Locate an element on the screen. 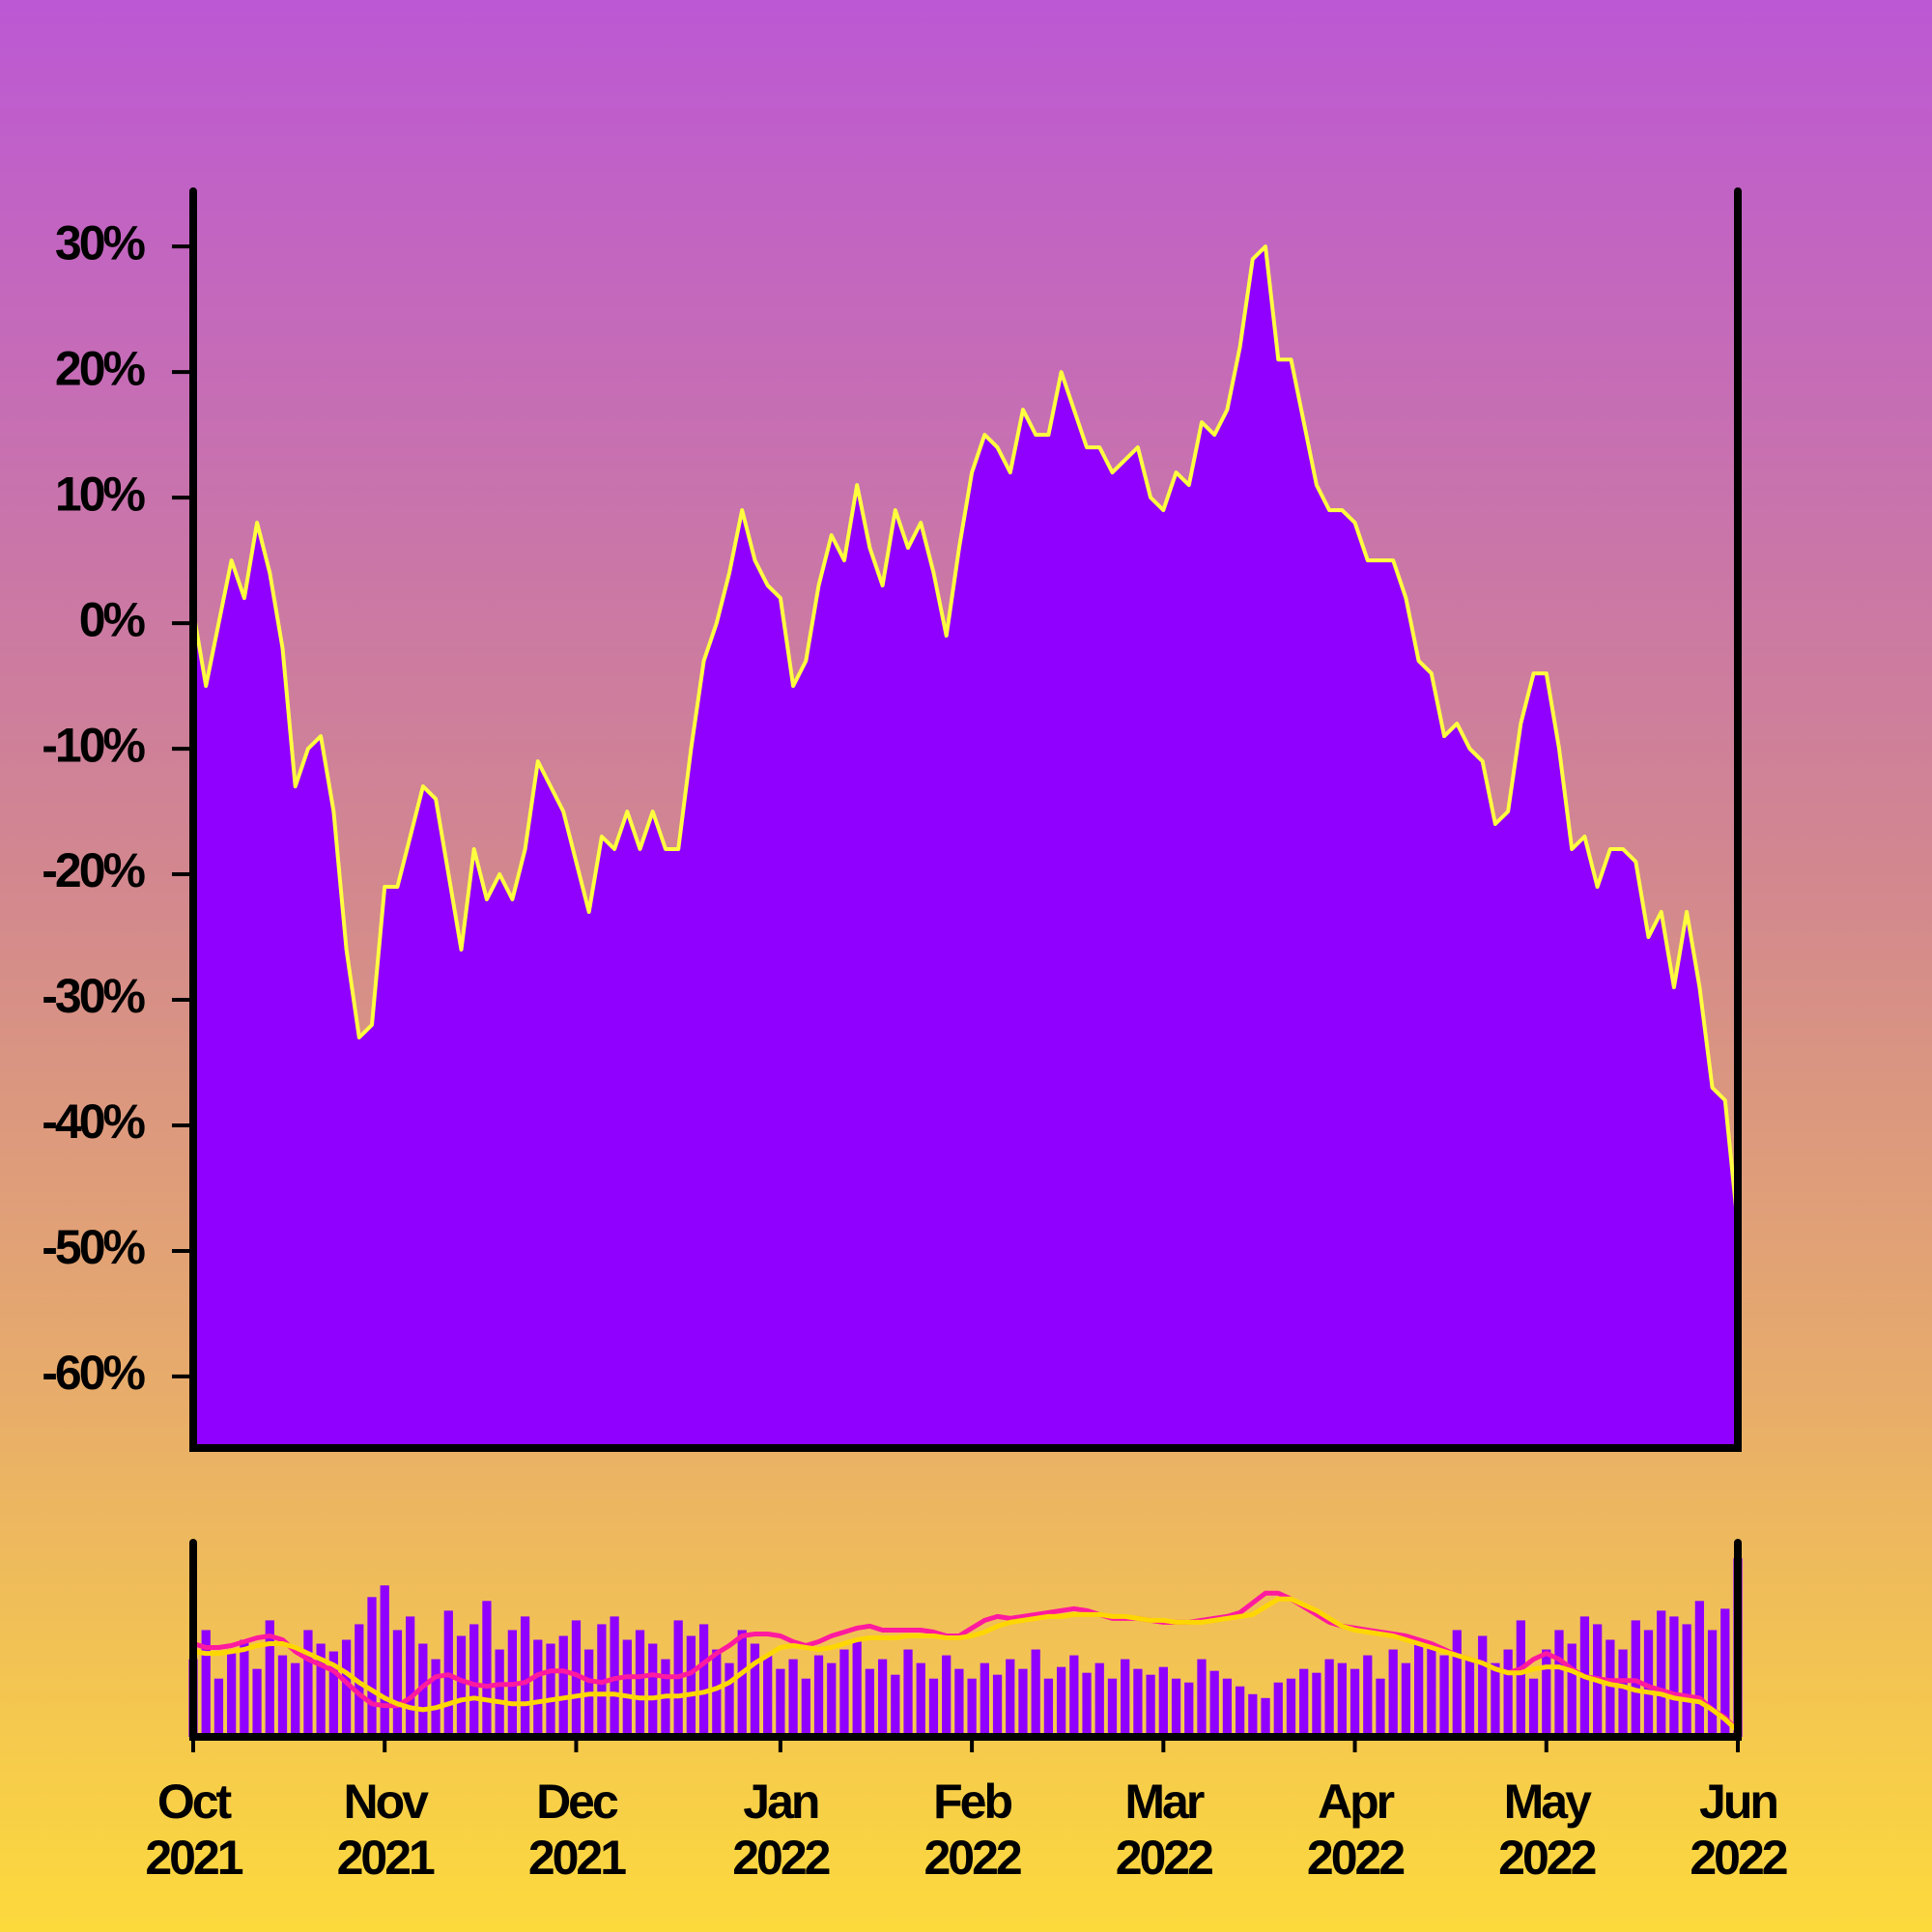  y-tick-label: -50% is located at coordinates (93, 1247).